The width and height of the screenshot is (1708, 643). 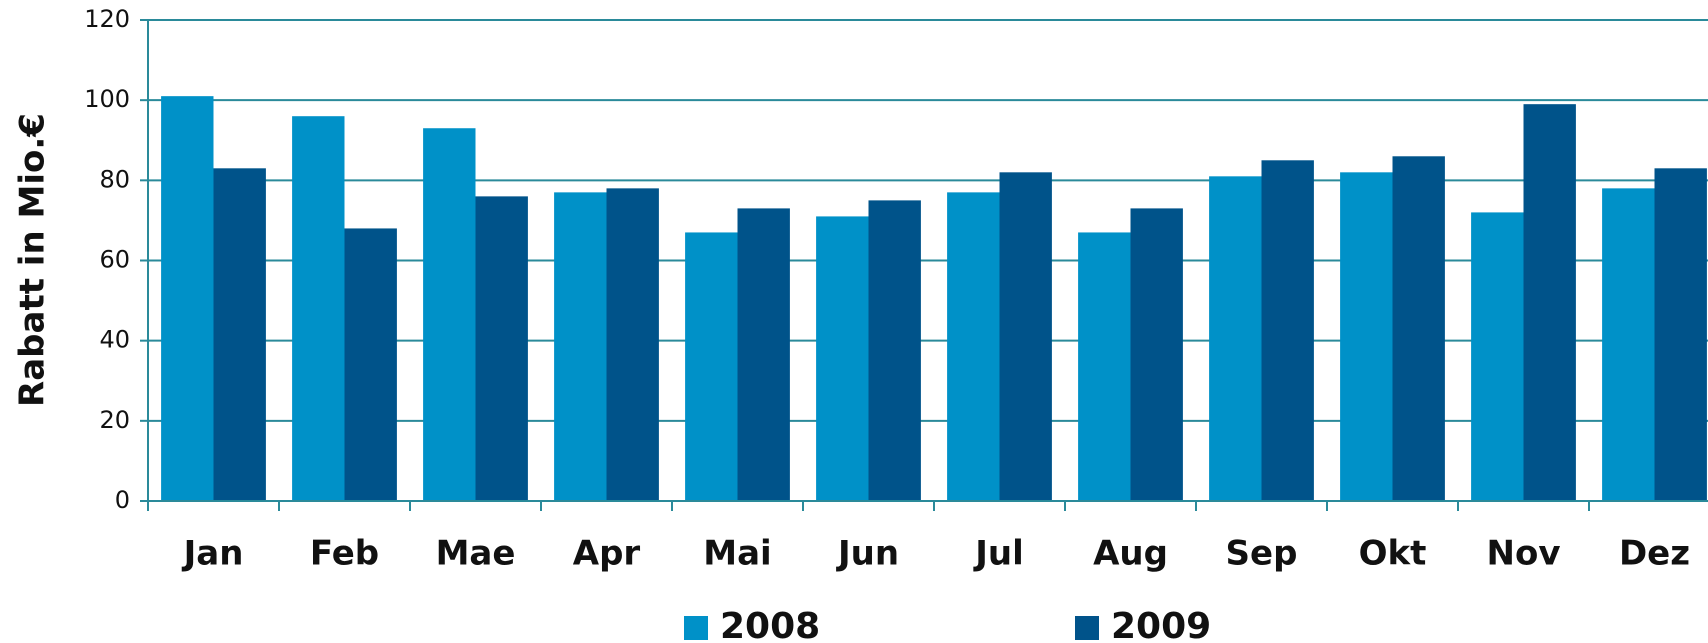 What do you see at coordinates (33, 260) in the screenshot?
I see `y-axis-label: Rabatt in Mio.€` at bounding box center [33, 260].